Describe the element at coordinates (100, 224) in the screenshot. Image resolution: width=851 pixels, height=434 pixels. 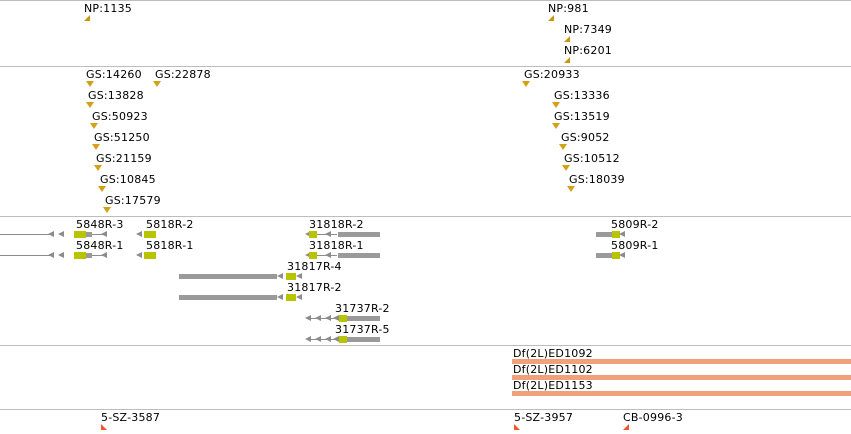
I see `rnai-label: 5848R-3` at that location.